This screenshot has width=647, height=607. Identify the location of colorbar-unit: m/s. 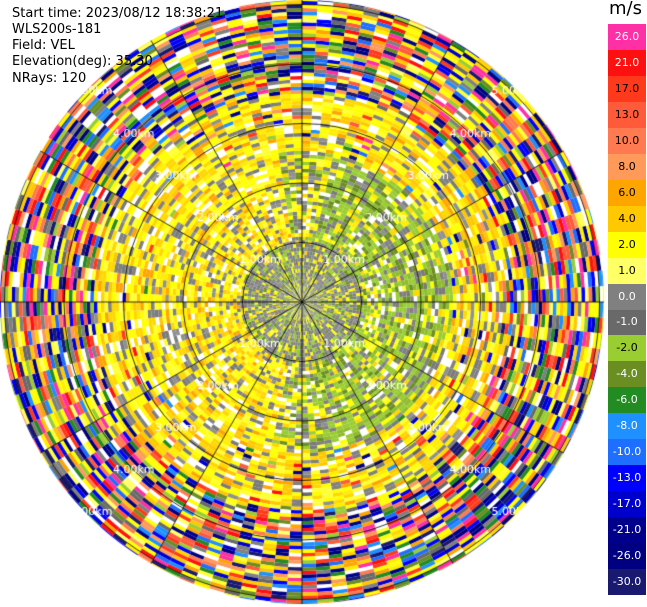
(625, 9).